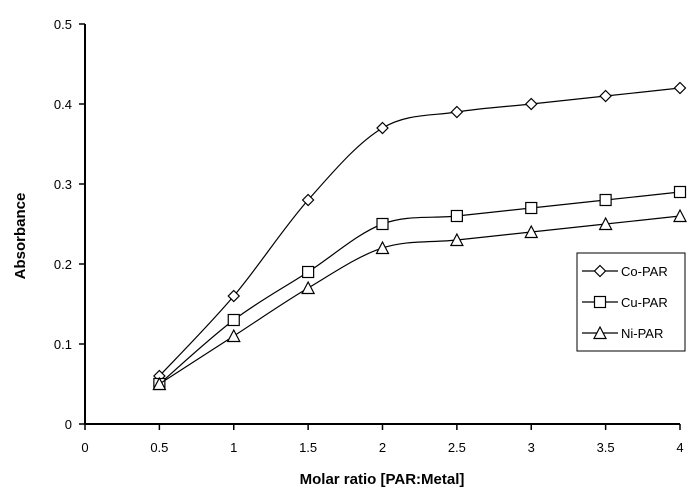  Describe the element at coordinates (159, 447) in the screenshot. I see `x-tick-label: 0.5` at that location.